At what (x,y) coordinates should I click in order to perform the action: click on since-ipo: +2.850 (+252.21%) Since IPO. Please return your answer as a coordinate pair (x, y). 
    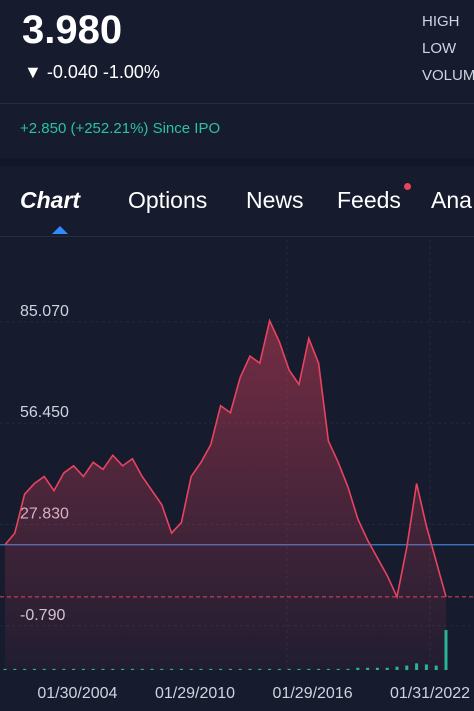
    Looking at the image, I should click on (120, 128).